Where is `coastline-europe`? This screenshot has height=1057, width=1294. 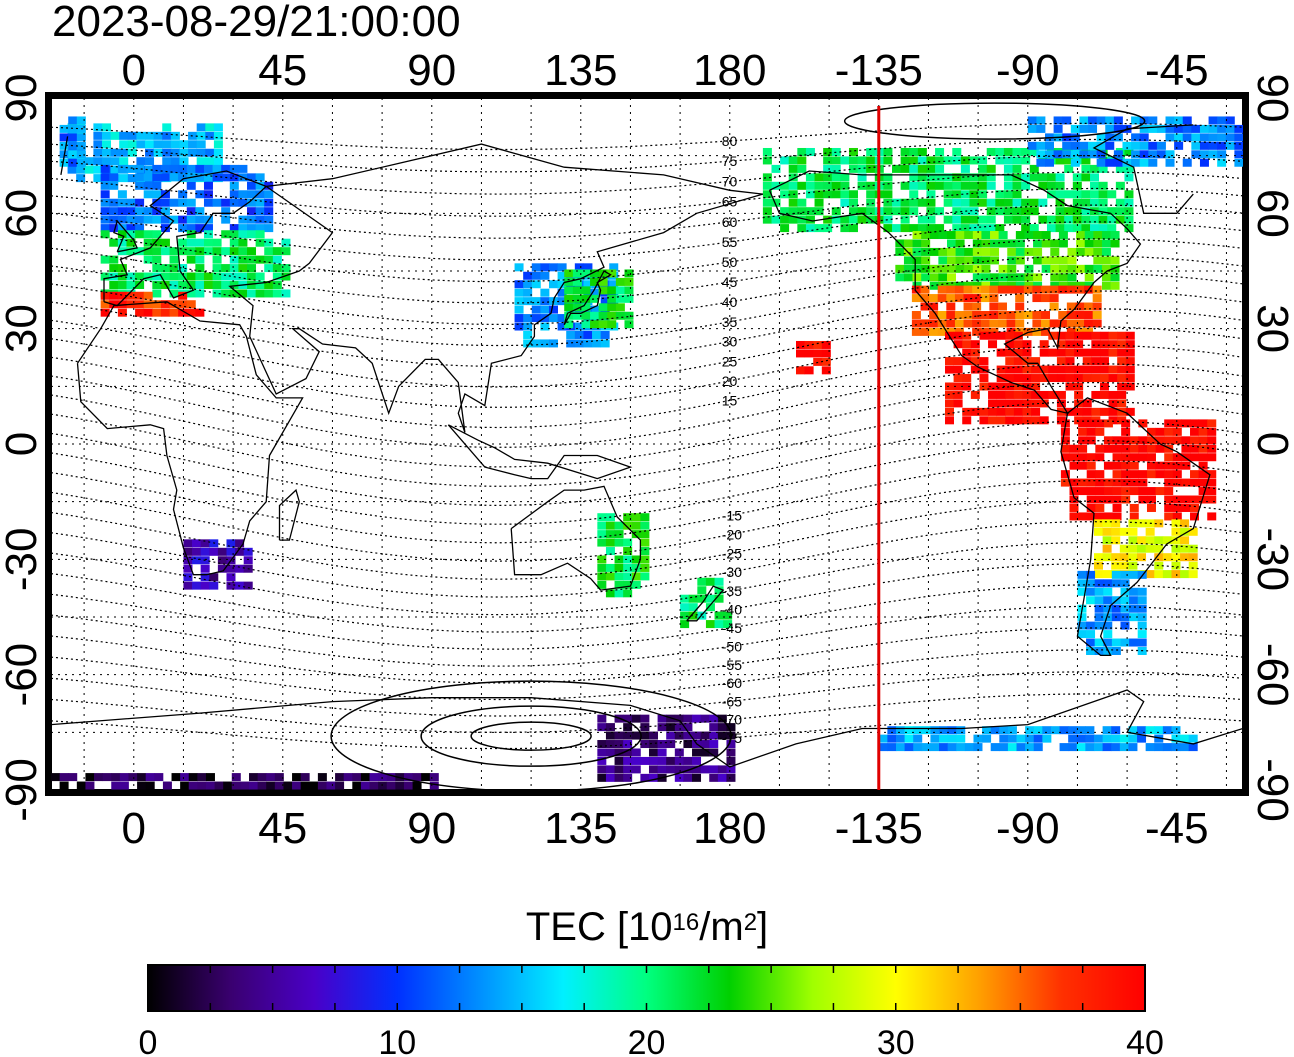 coastline-europe is located at coordinates (185, 238).